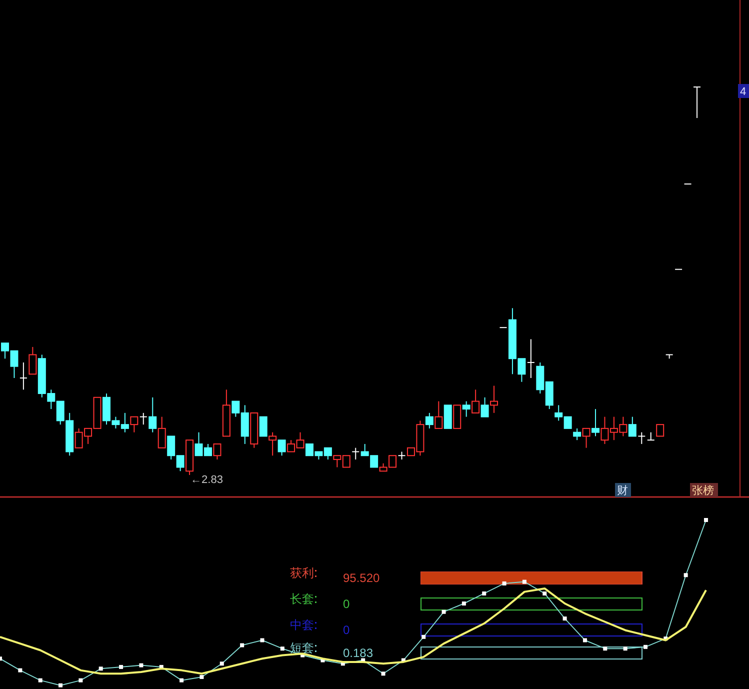  Describe the element at coordinates (302, 599) in the screenshot. I see `category-label: 长套` at that location.